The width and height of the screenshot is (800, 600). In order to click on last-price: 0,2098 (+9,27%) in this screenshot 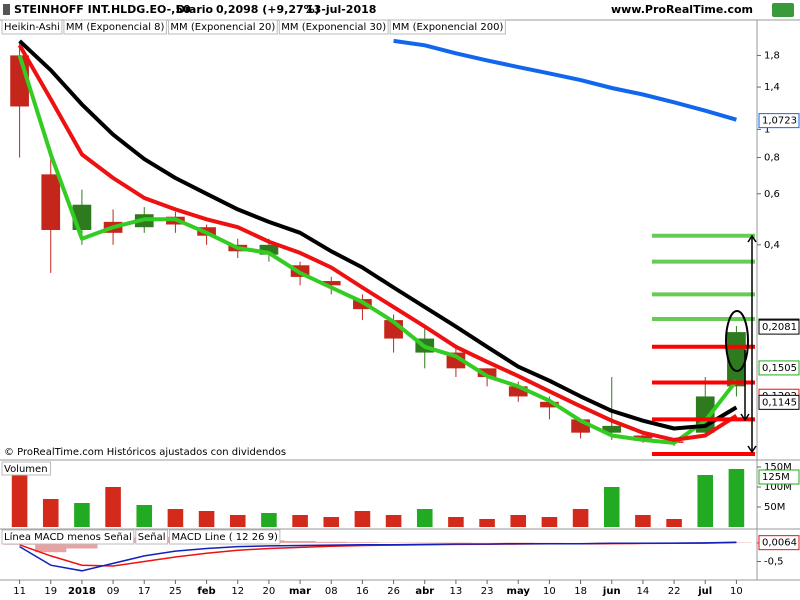, I will do `click(268, 9)`.